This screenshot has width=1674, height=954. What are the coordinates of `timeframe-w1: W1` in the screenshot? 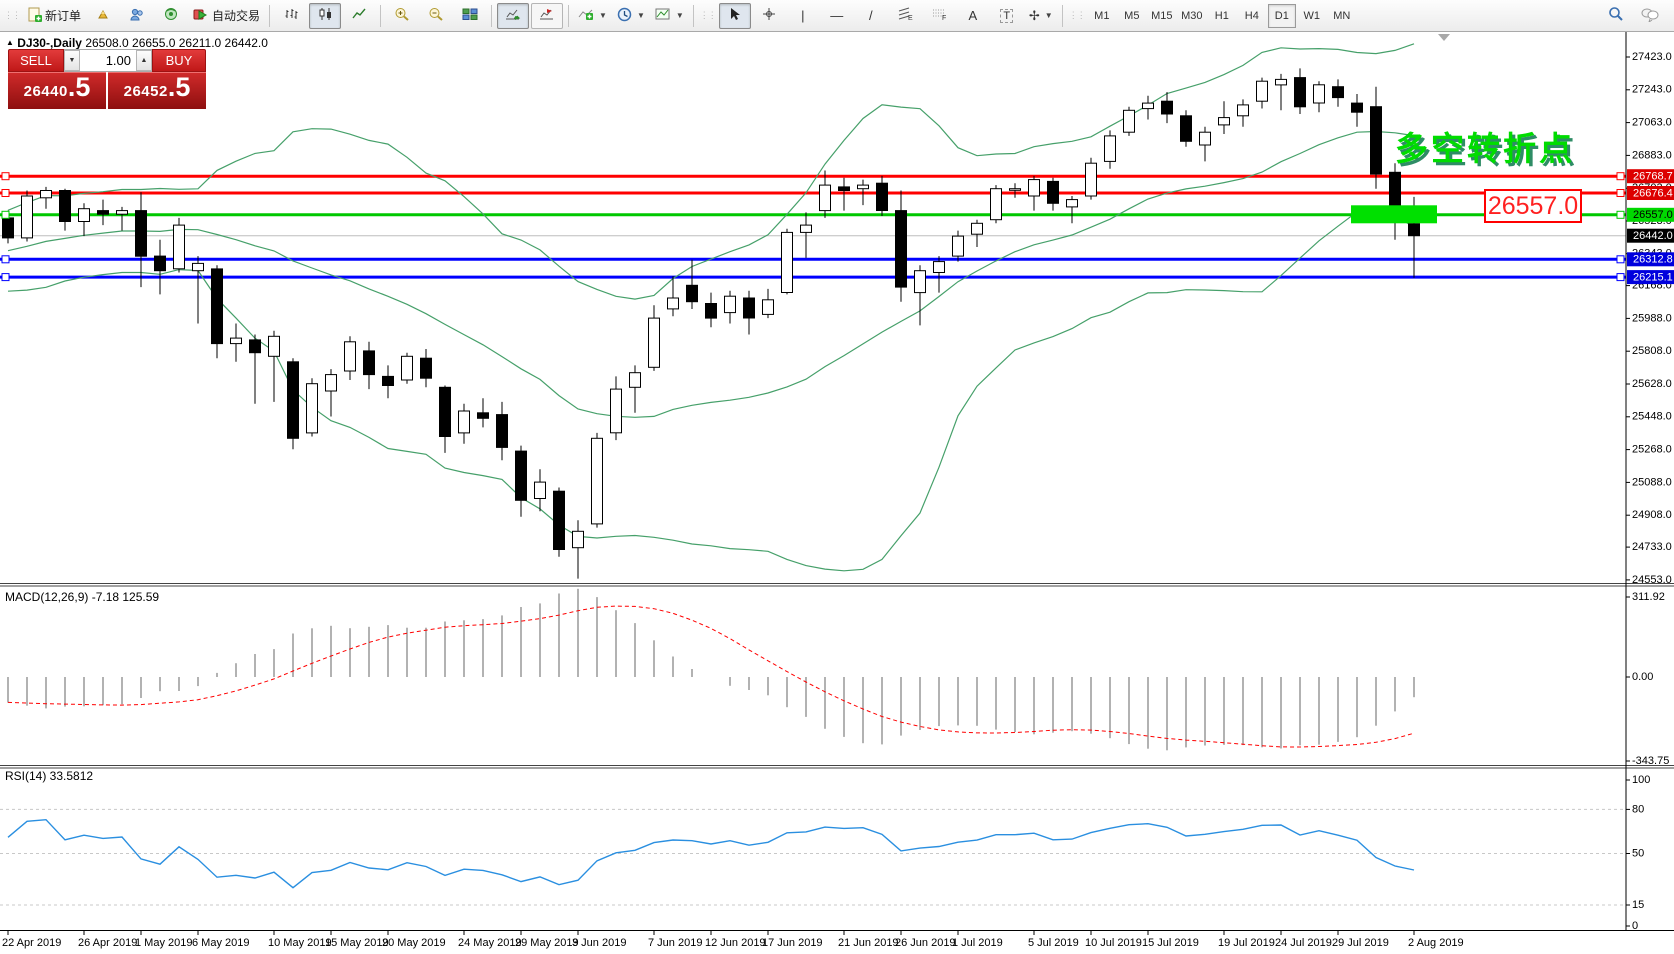 It's located at (1312, 15).